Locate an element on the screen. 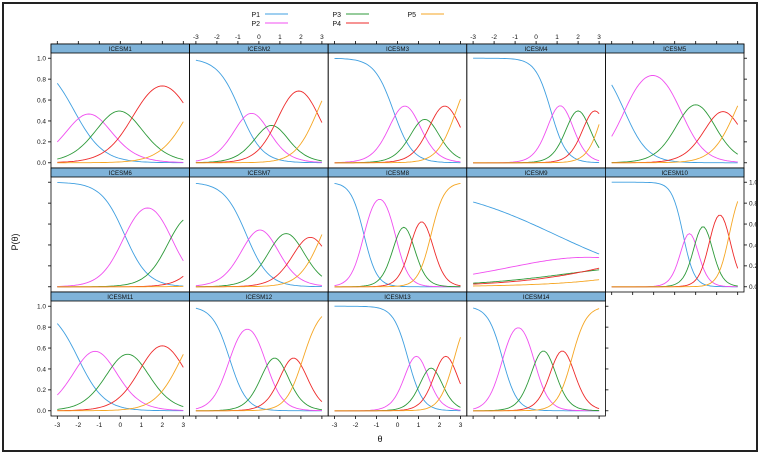 The width and height of the screenshot is (764, 458). y-tick-label: 1.0 is located at coordinates (41, 307).